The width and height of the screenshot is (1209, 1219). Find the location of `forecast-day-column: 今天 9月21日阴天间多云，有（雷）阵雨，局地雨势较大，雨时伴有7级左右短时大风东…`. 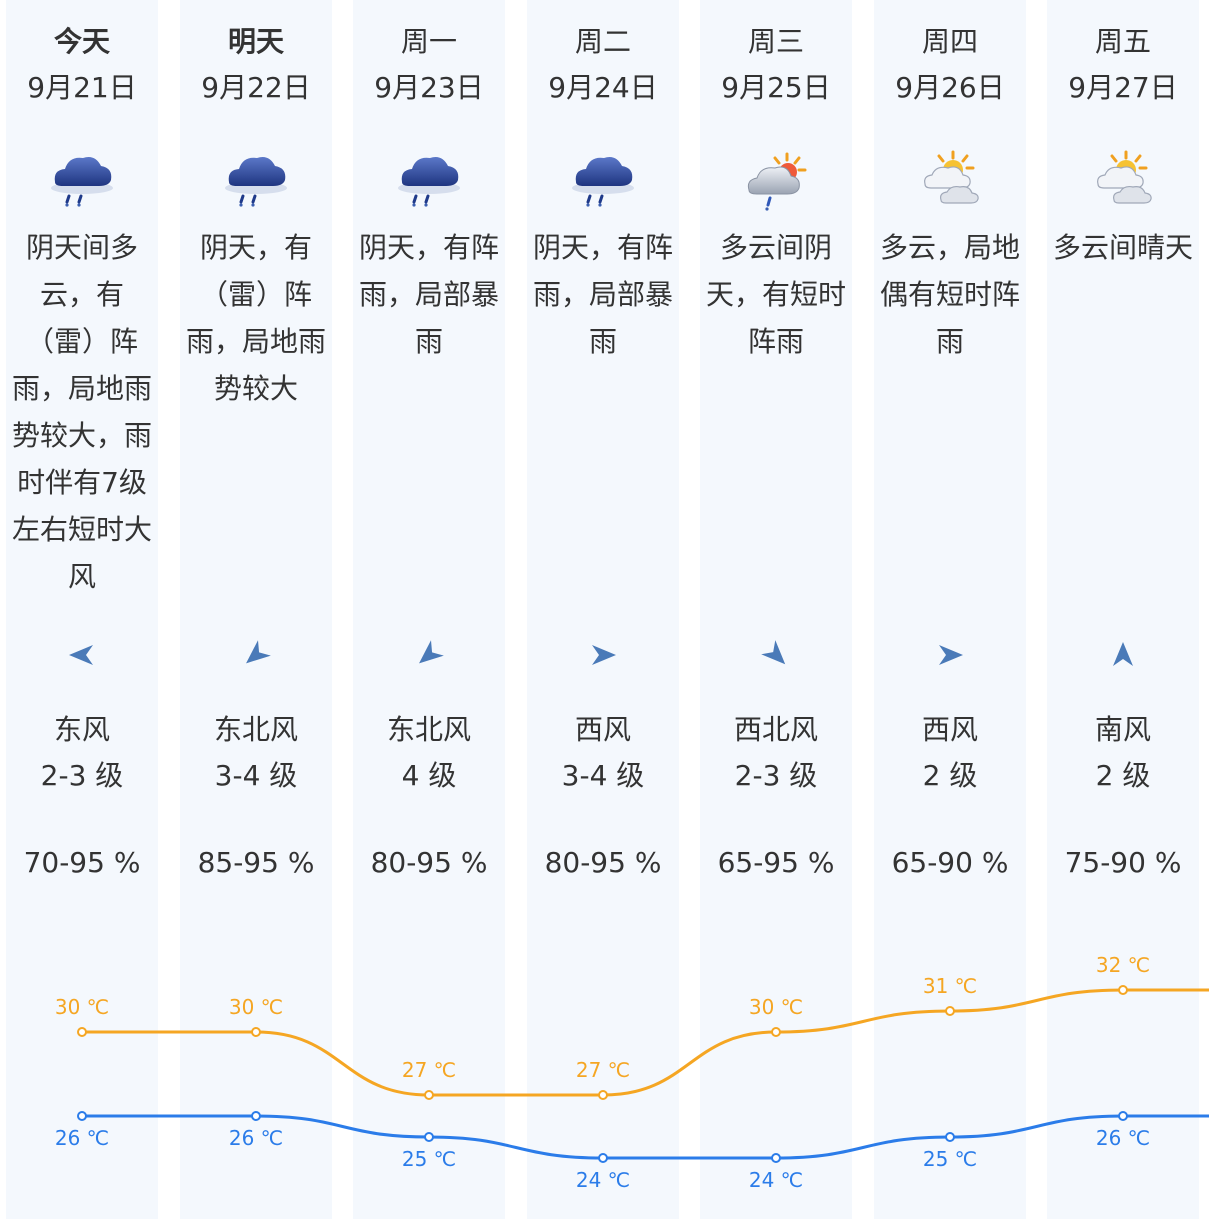

forecast-day-column: 今天 9月21日阴天间多云，有（雷）阵雨，局地雨势较大，雨时伴有7级左右短时大风东… is located at coordinates (82, 609).